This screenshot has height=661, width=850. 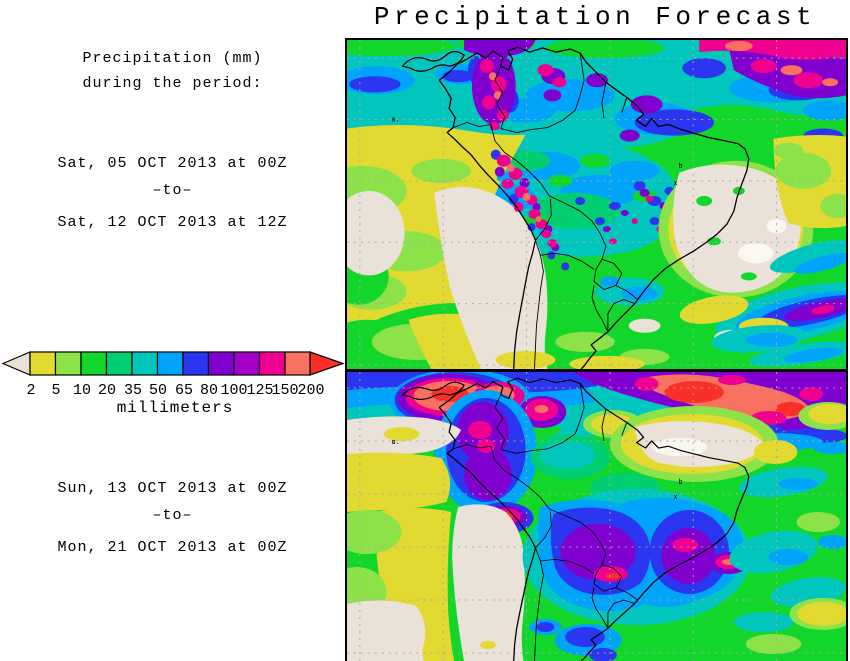 I want to click on scale-tick-label: 65, so click(x=184, y=390).